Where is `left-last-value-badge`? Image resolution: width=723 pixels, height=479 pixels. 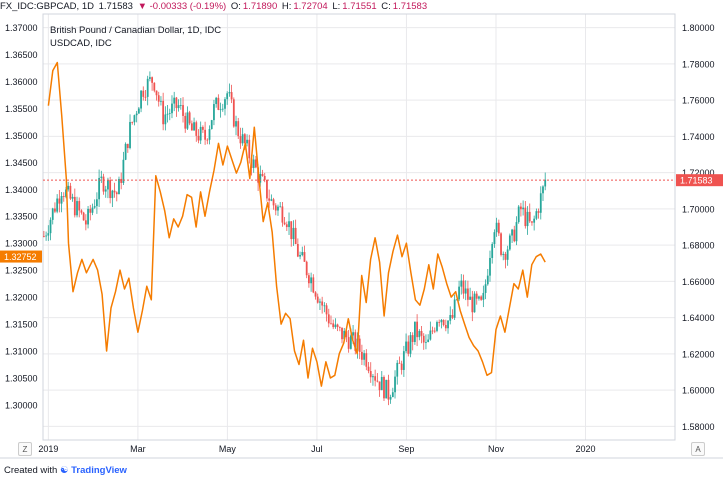
left-last-value-badge is located at coordinates (21, 256).